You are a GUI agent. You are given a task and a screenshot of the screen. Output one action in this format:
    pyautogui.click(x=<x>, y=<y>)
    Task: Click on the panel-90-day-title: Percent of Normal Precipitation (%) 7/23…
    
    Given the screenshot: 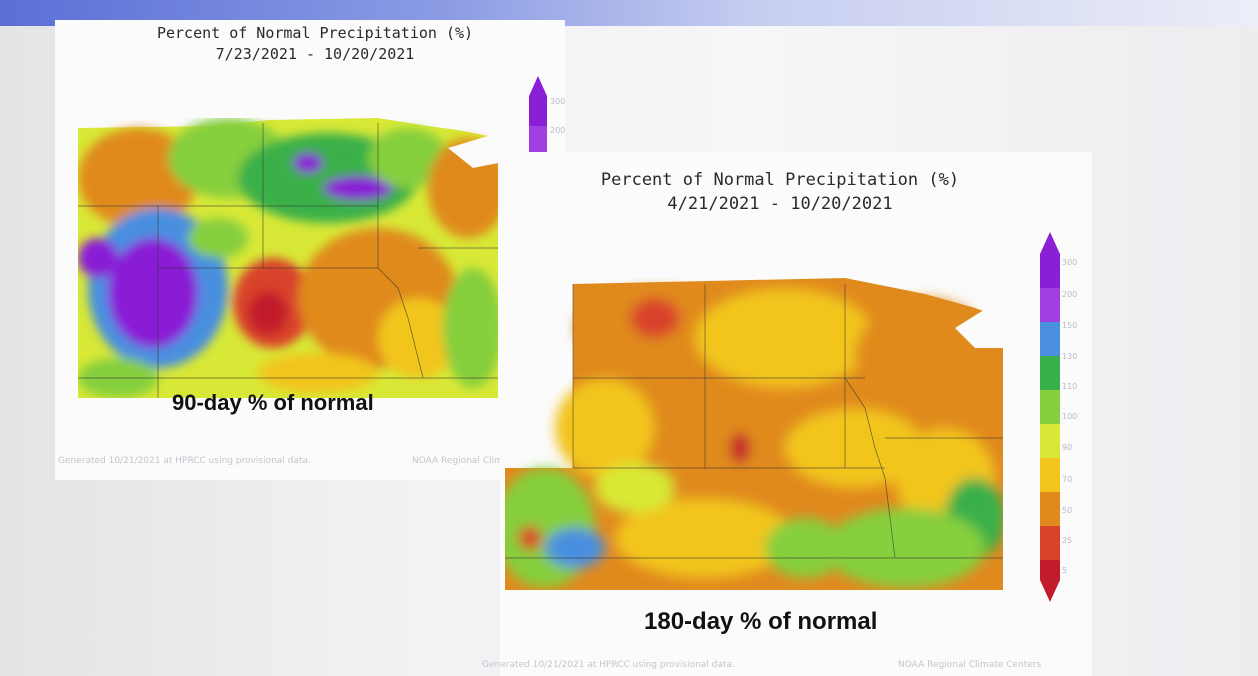 What is the action you would take?
    pyautogui.click(x=315, y=43)
    